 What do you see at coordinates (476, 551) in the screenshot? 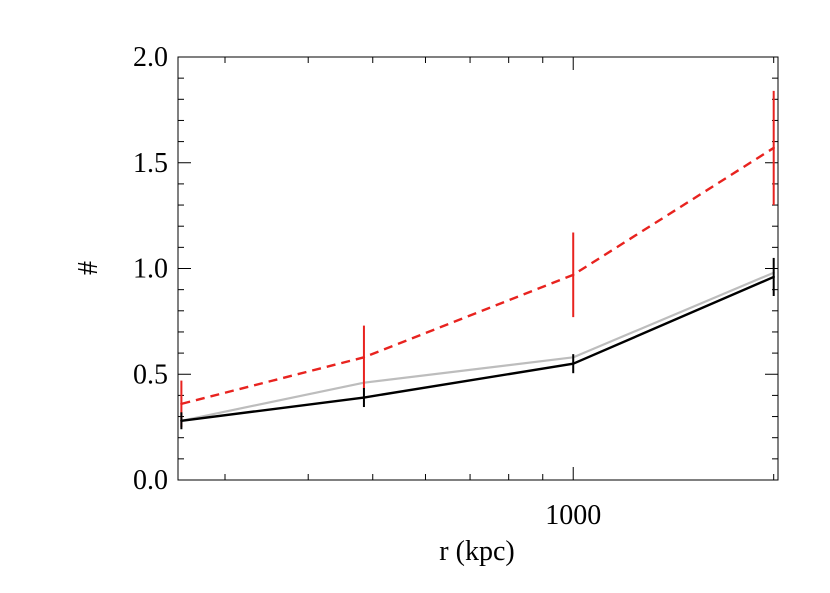
I see `x-axis-label: r (kpc)` at bounding box center [476, 551].